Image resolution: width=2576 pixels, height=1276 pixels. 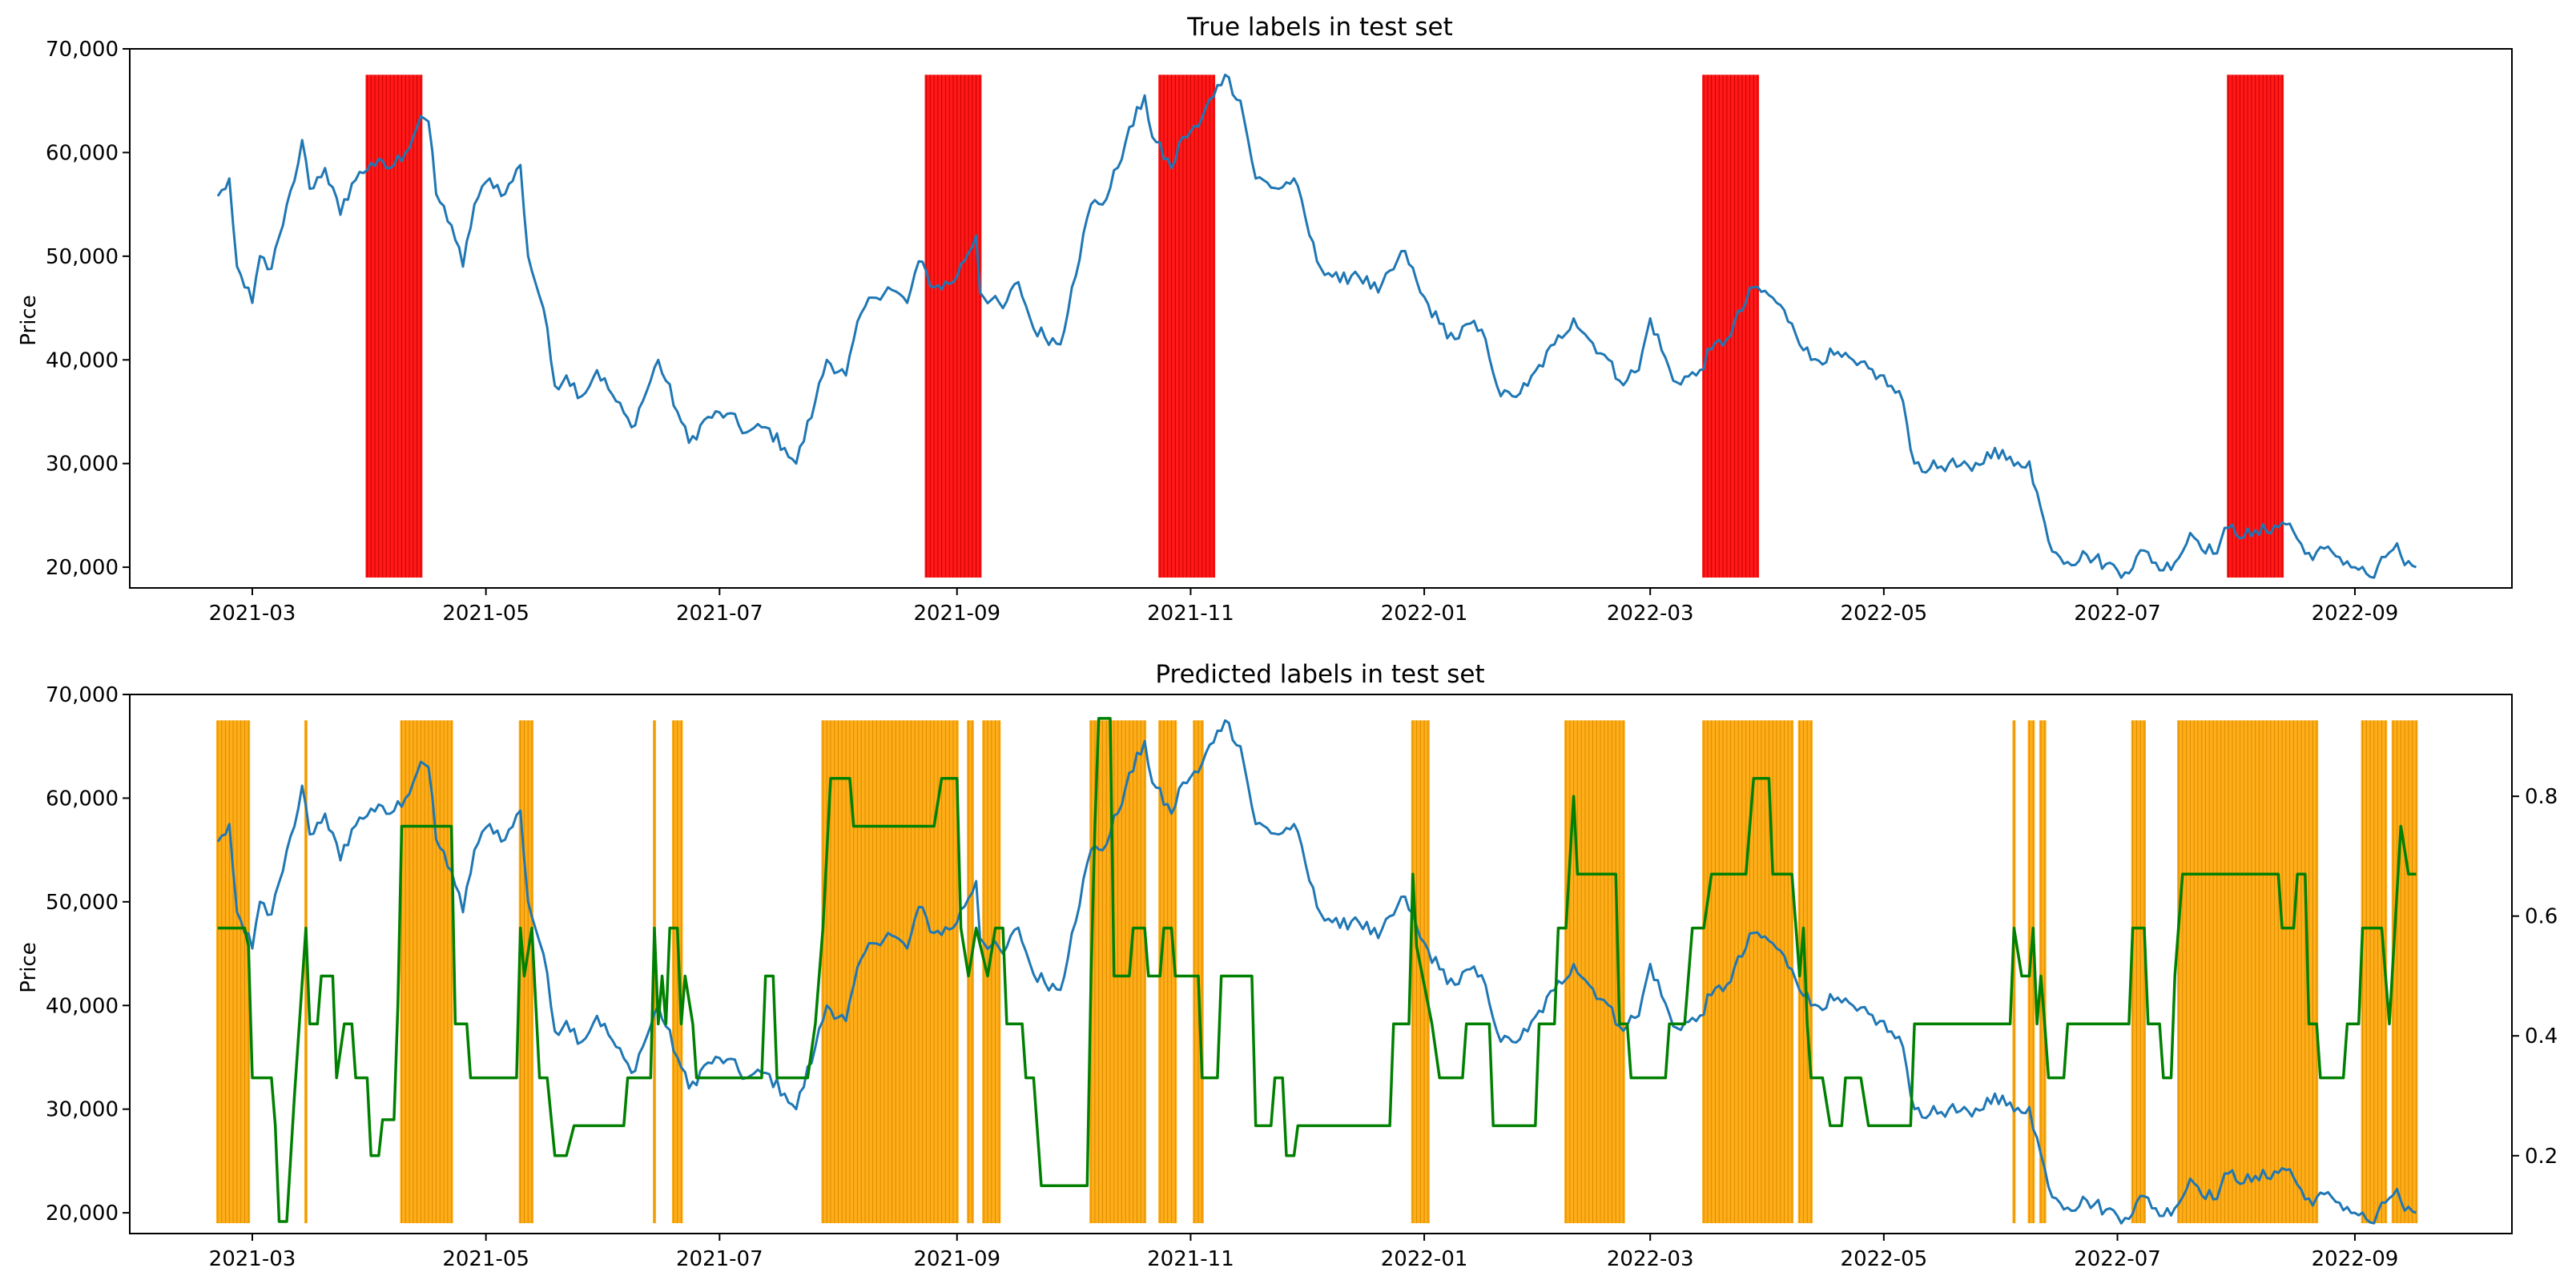 What do you see at coordinates (2541, 1157) in the screenshot?
I see `y2-tick-label: 0.2` at bounding box center [2541, 1157].